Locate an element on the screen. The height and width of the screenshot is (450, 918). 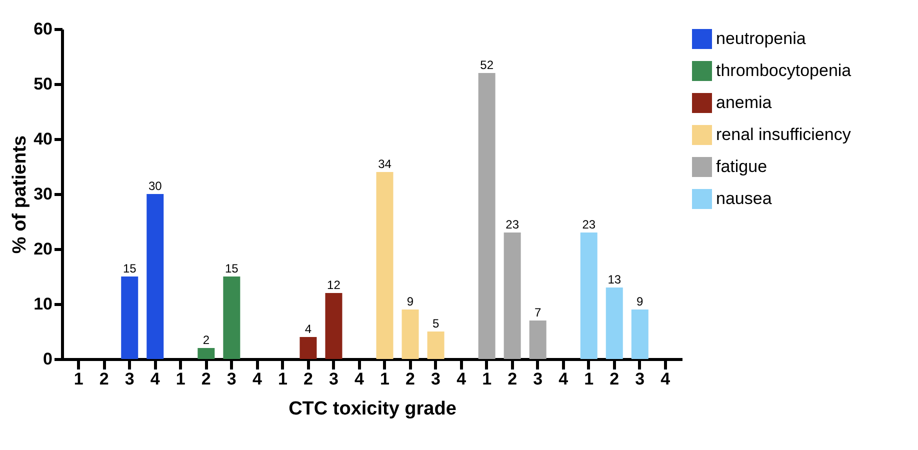
y-tick-label: 40 is located at coordinates (43, 139).